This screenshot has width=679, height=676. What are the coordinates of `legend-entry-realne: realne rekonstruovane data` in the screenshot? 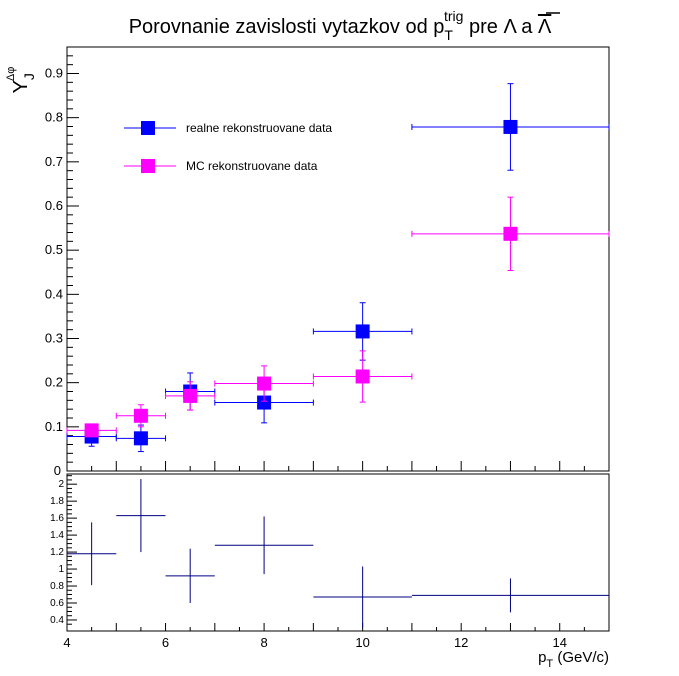 It's located at (228, 128).